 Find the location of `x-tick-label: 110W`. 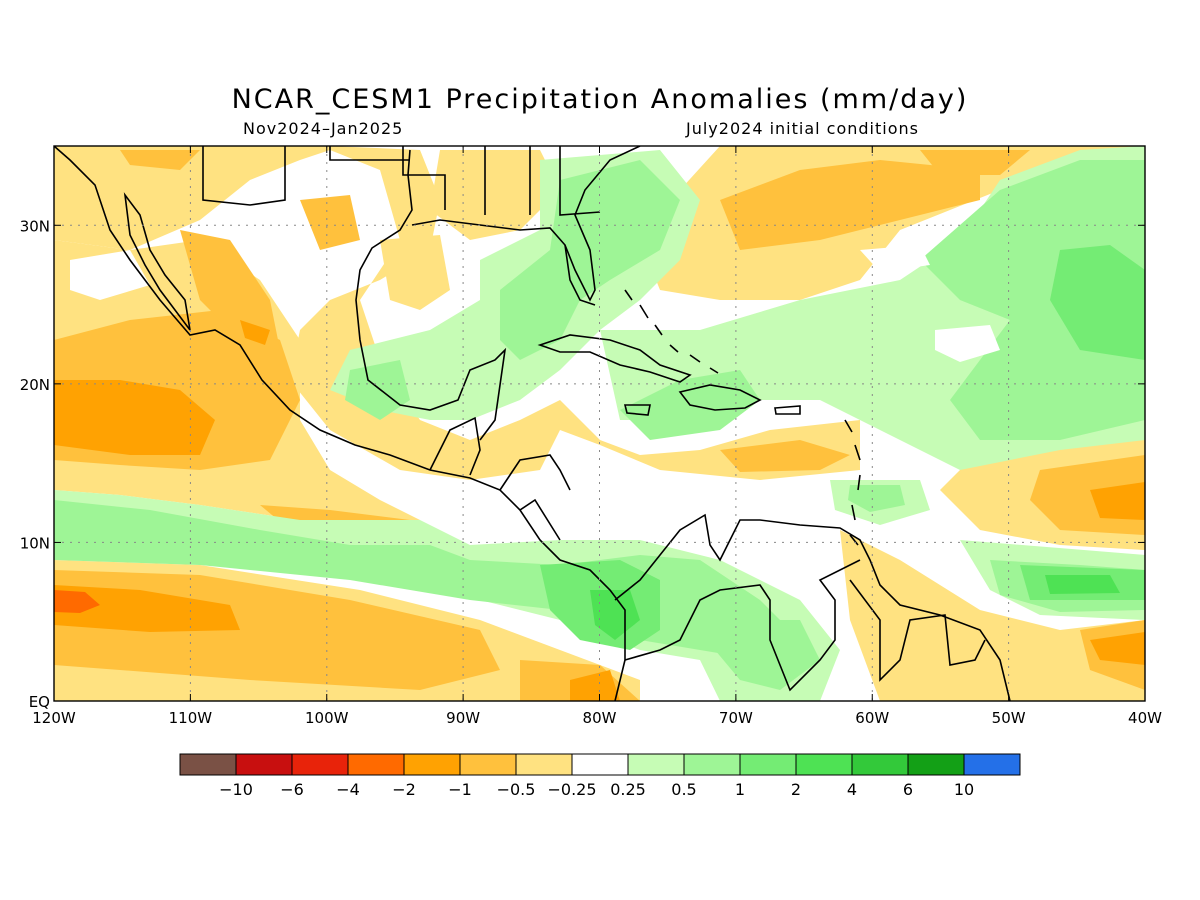

x-tick-label: 110W is located at coordinates (191, 718).